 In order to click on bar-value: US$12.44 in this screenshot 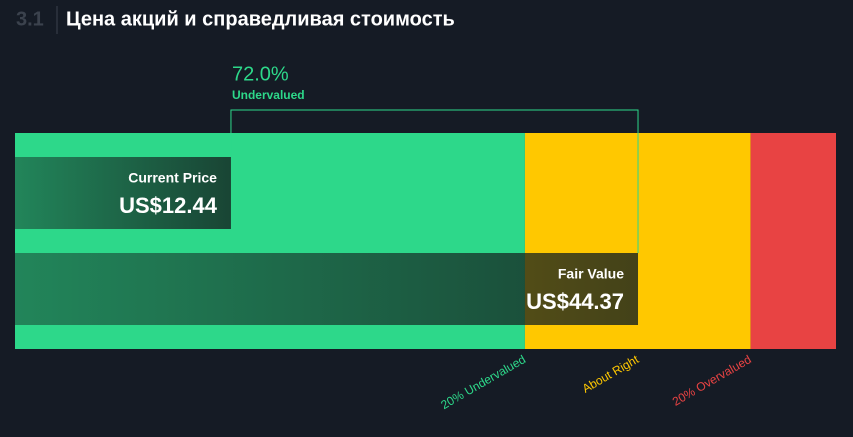, I will do `click(168, 205)`.